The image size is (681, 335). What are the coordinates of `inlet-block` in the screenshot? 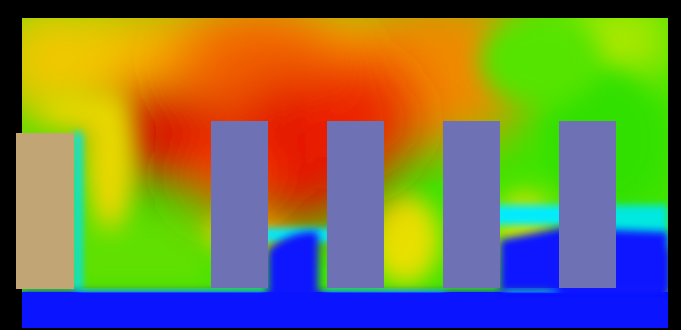 It's located at (45, 211).